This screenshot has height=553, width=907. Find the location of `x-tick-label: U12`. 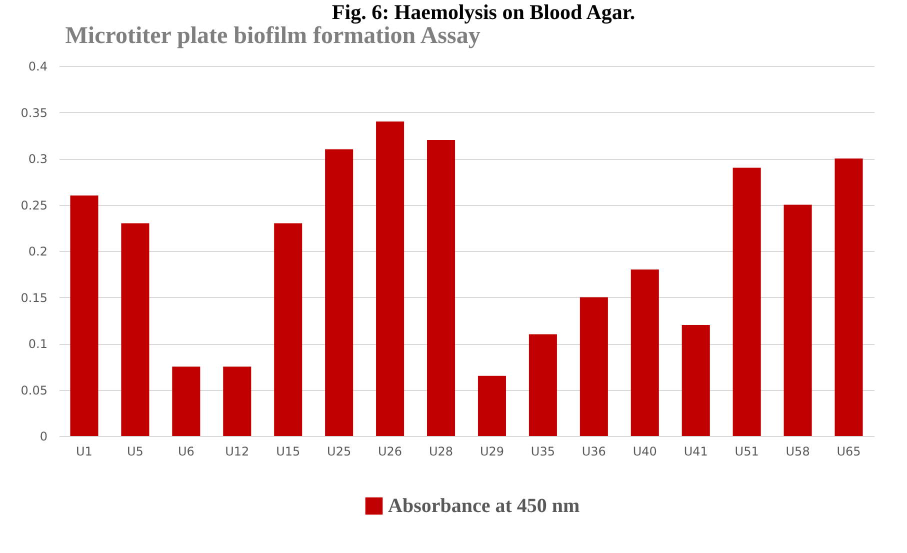

x-tick-label: U12 is located at coordinates (237, 451).